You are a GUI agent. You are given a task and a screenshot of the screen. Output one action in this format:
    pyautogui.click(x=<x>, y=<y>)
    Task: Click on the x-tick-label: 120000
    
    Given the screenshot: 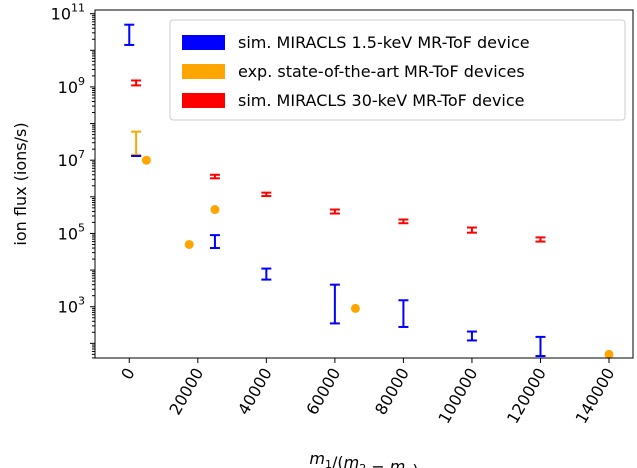 What is the action you would take?
    pyautogui.click(x=526, y=396)
    